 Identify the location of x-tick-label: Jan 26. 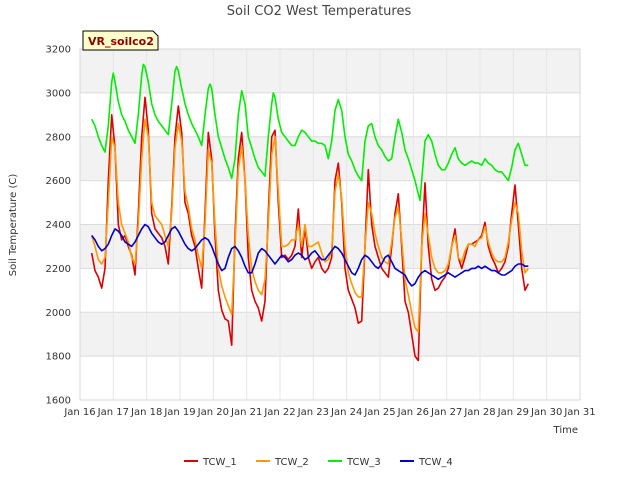
(413, 412).